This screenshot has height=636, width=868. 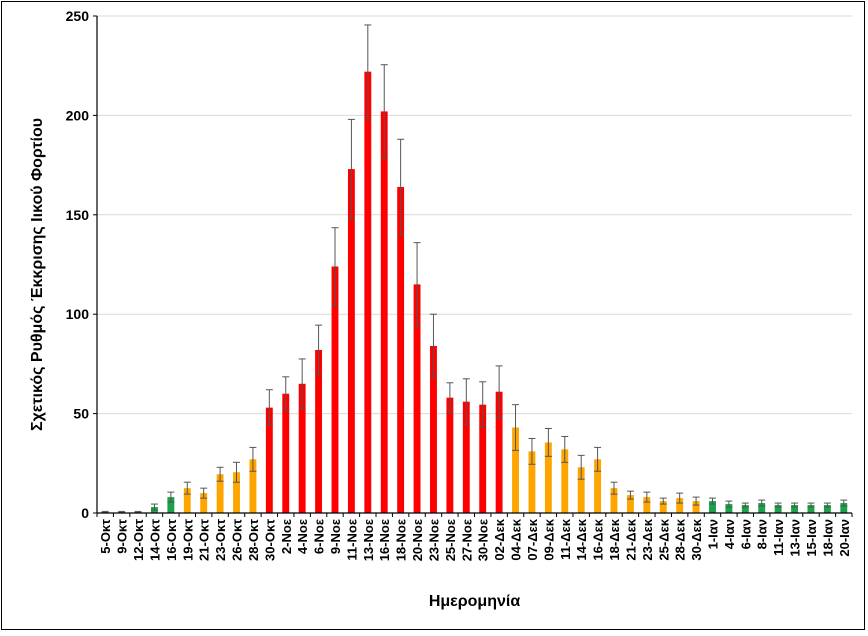 I want to click on x-tick-label: 27-Νοε, so click(x=466, y=540).